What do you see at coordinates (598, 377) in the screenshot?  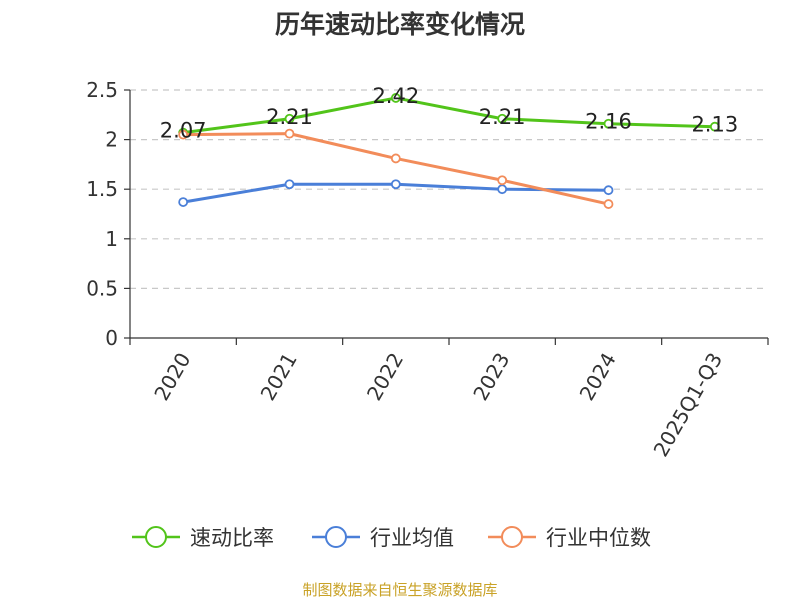 I see `x-tick-label: 2024` at bounding box center [598, 377].